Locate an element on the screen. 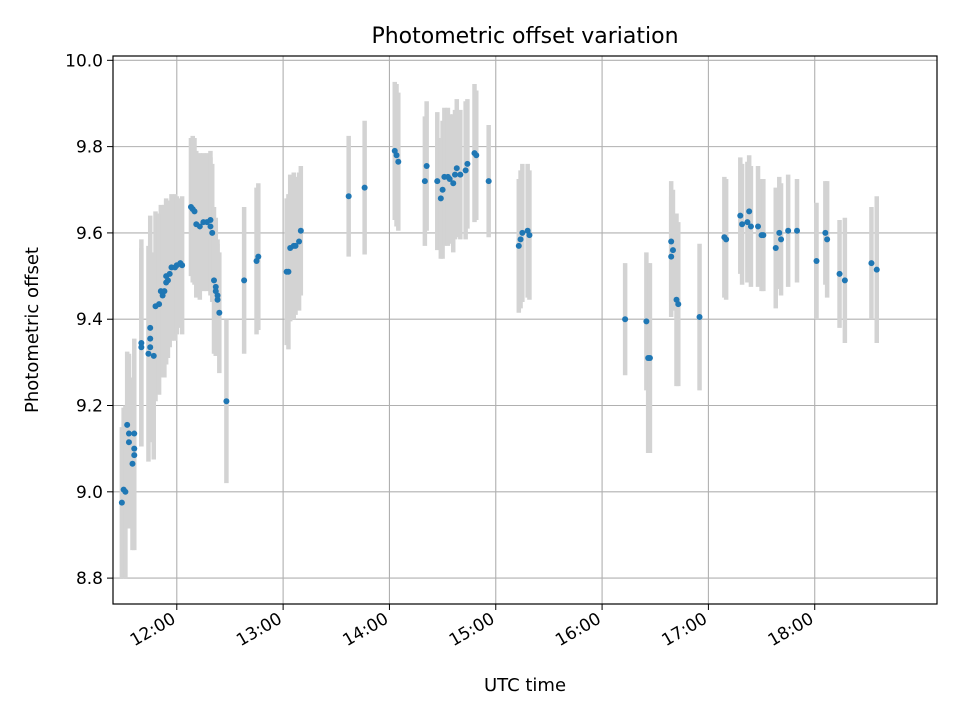 This screenshot has height=720, width=960. x-tick-label: 17:00 is located at coordinates (684, 630).